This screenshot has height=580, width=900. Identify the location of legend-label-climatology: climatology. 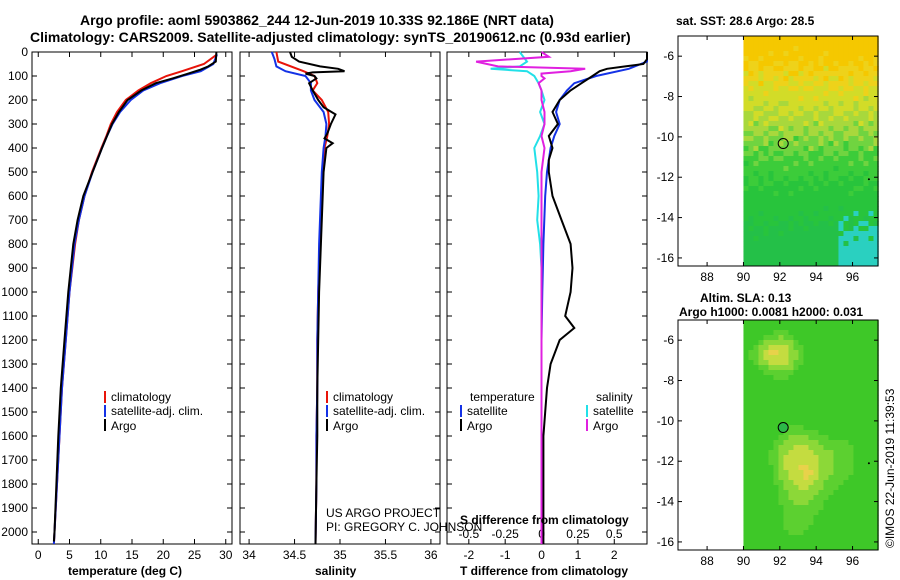
(141, 397).